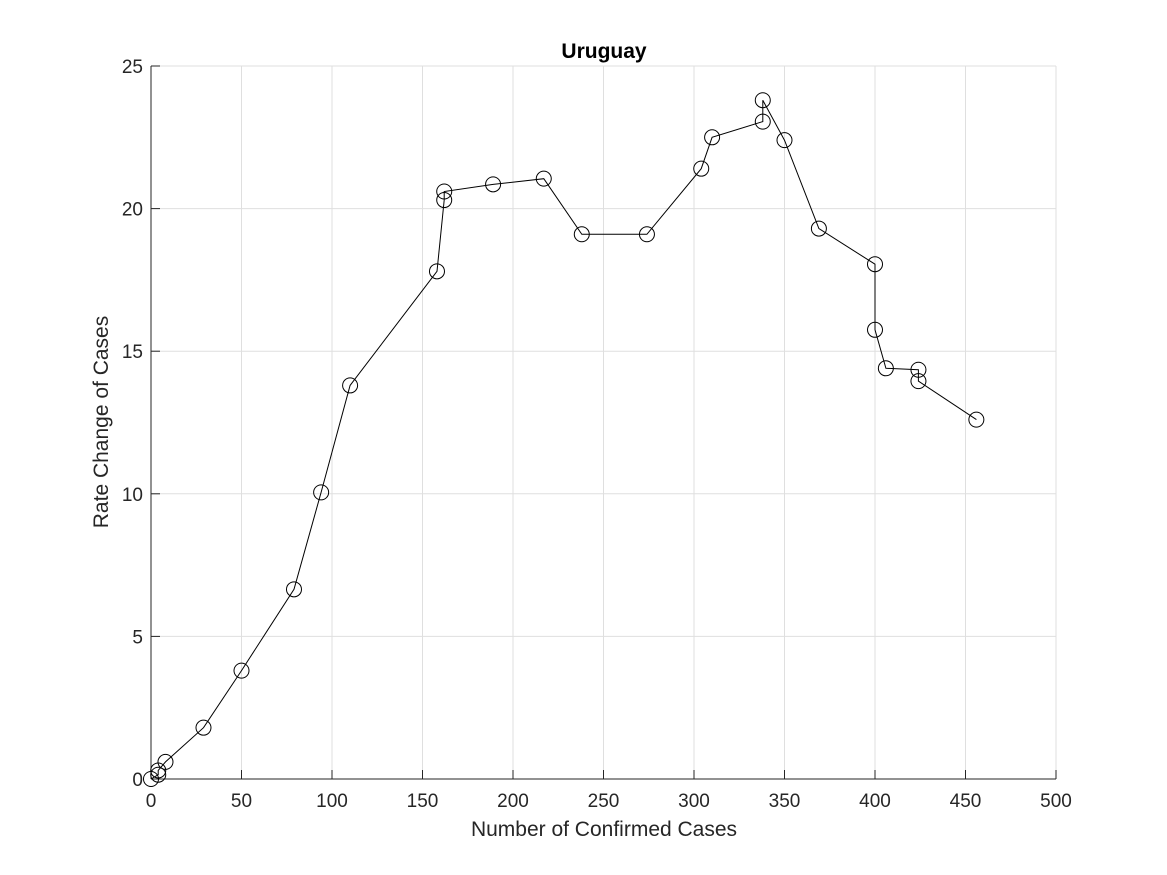  Describe the element at coordinates (241, 801) in the screenshot. I see `x-tick-label: 50` at that location.